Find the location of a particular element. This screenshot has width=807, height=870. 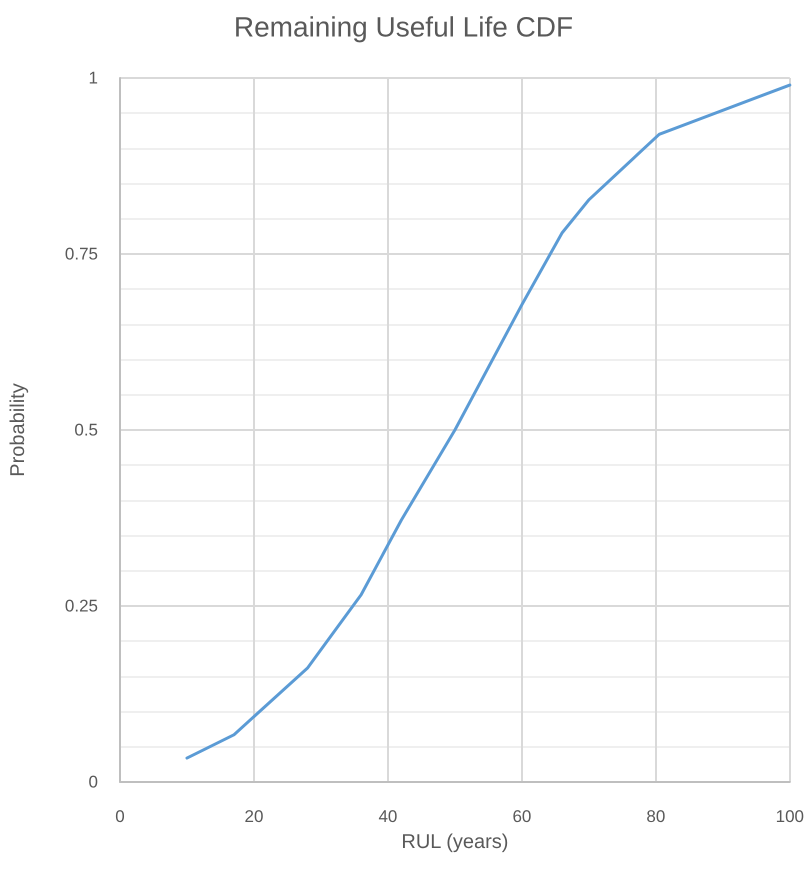

x-tick-label: 0 is located at coordinates (120, 816).